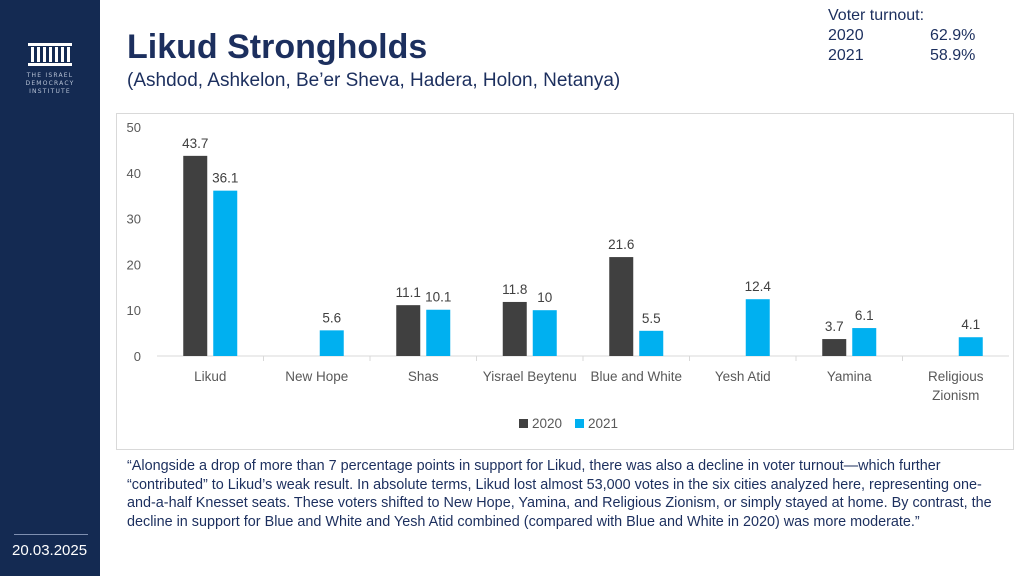 This screenshot has height=576, width=1024. Describe the element at coordinates (134, 219) in the screenshot. I see `y-tick-label: 30` at that location.